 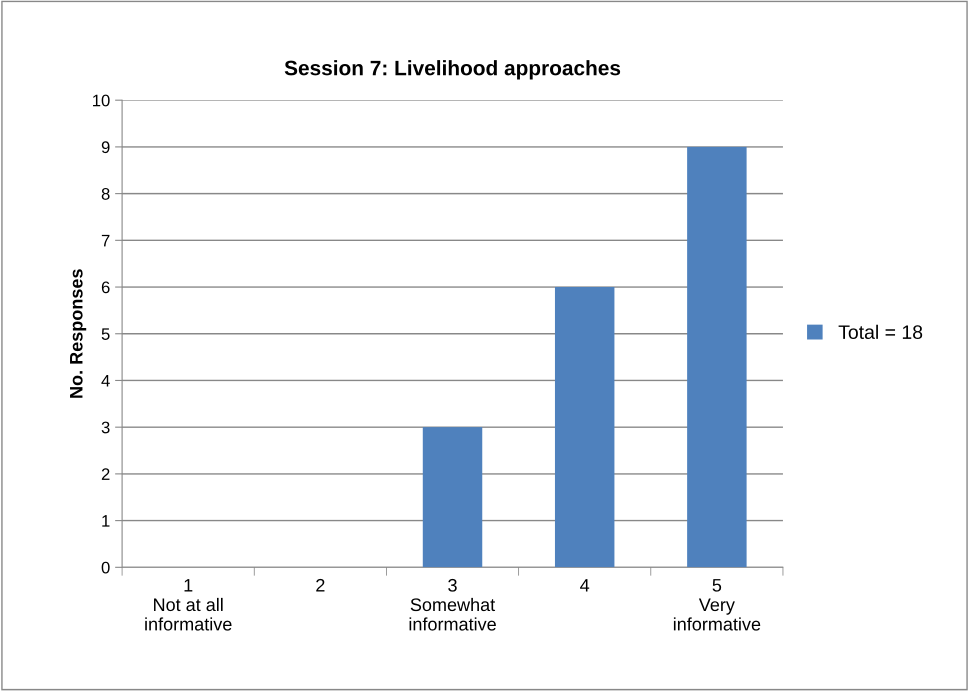 I want to click on chart-title: Session 7: Livelihood approaches, so click(x=452, y=70).